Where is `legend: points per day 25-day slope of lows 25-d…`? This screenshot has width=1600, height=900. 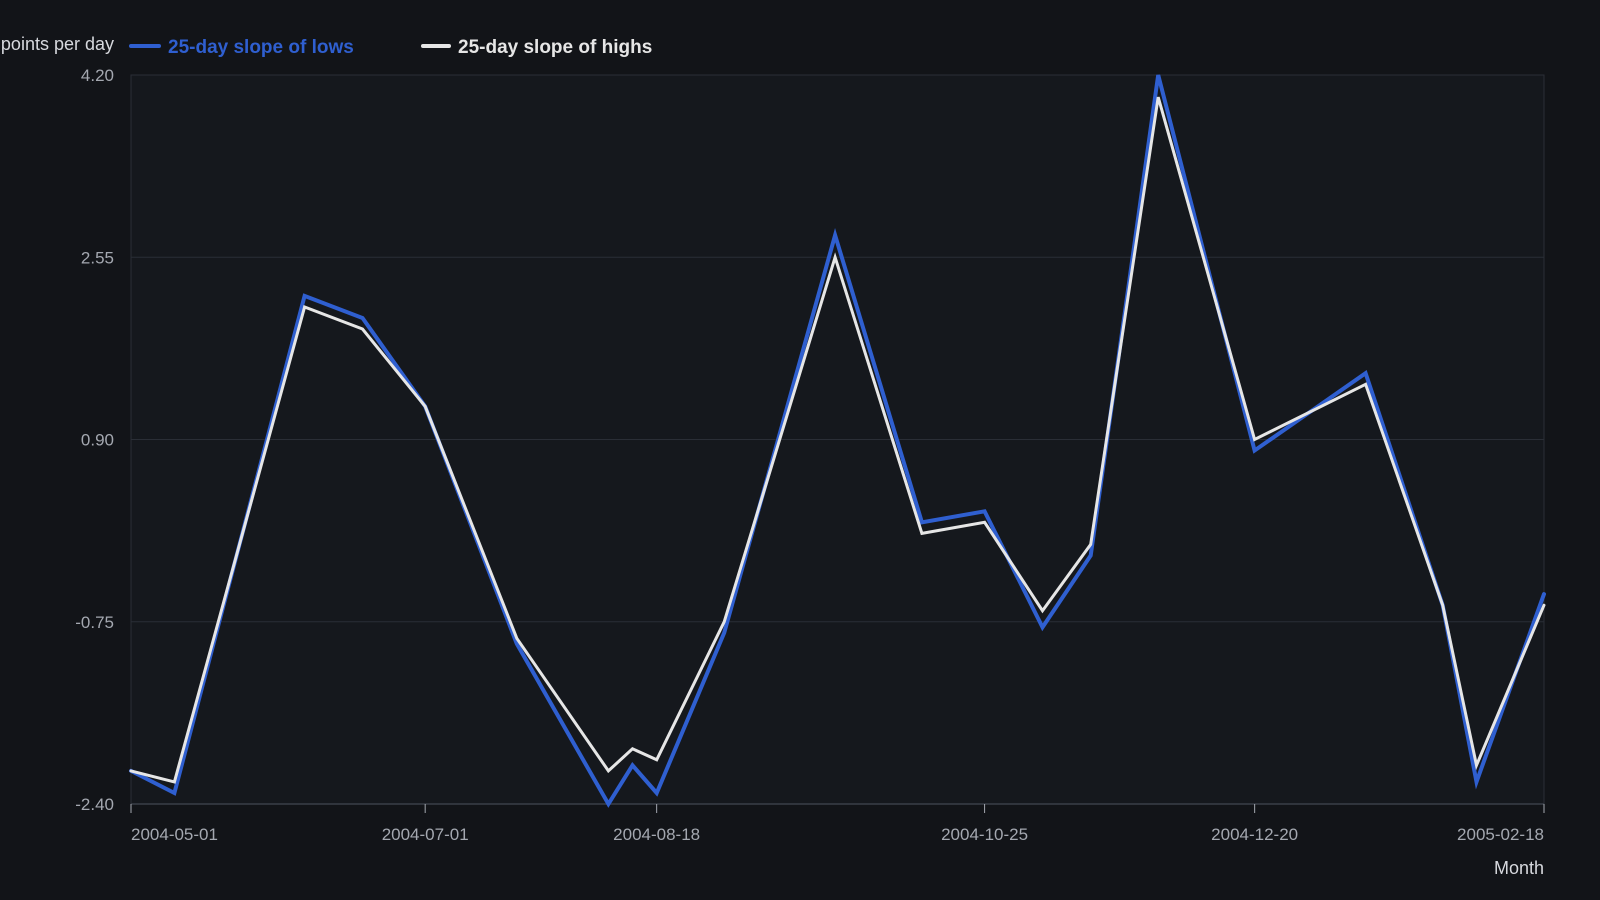
legend: points per day 25-day slope of lows 25-d… is located at coordinates (326, 46).